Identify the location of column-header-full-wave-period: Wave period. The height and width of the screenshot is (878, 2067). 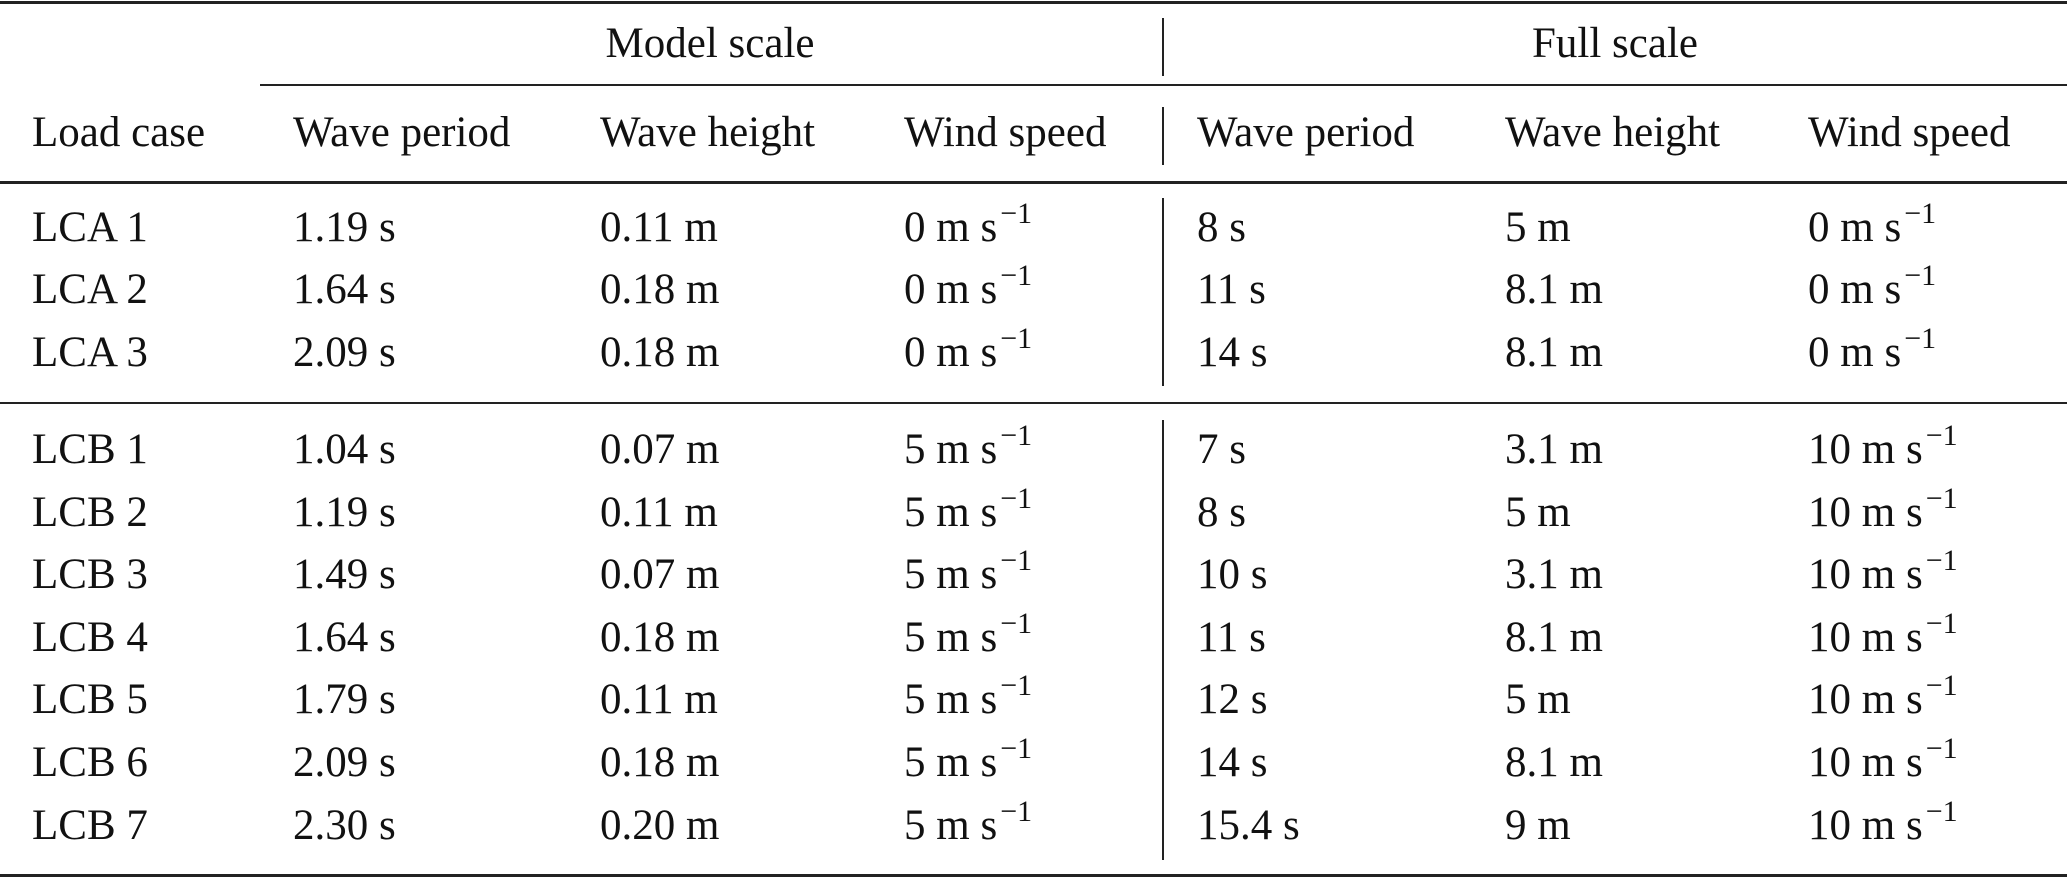
(1306, 132).